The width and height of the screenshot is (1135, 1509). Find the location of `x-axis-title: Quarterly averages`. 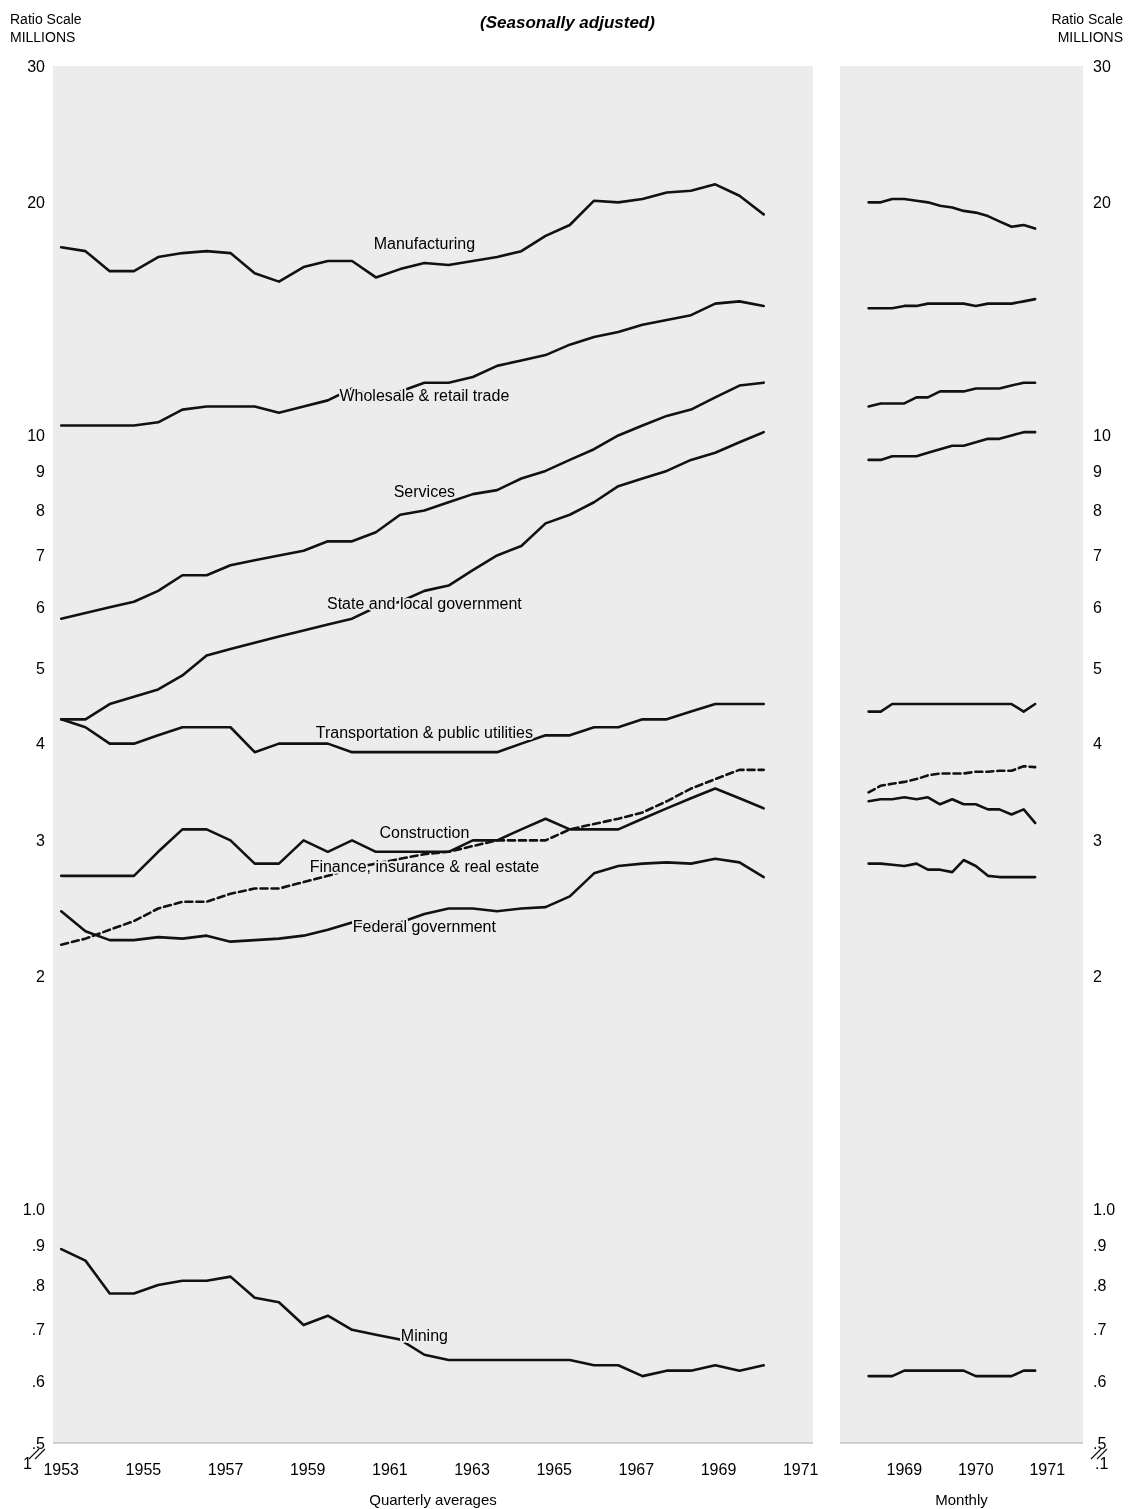

x-axis-title: Quarterly averages is located at coordinates (433, 1499).